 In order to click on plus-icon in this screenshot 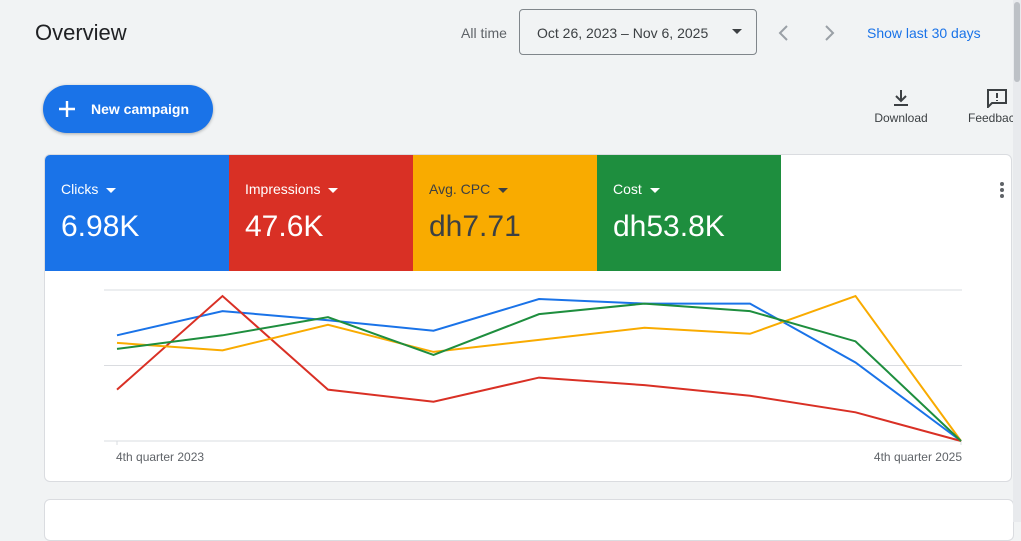, I will do `click(67, 109)`.